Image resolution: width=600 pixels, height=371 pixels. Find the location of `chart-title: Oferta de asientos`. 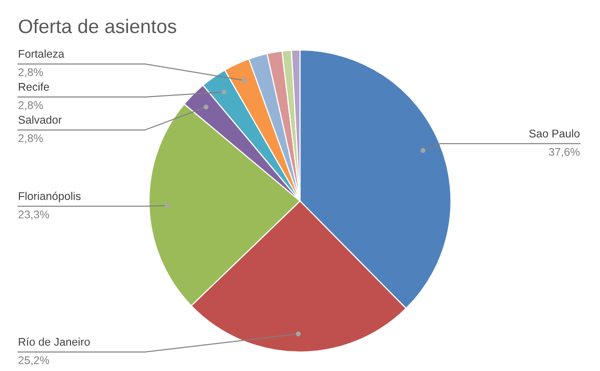

chart-title: Oferta de asientos is located at coordinates (97, 26).